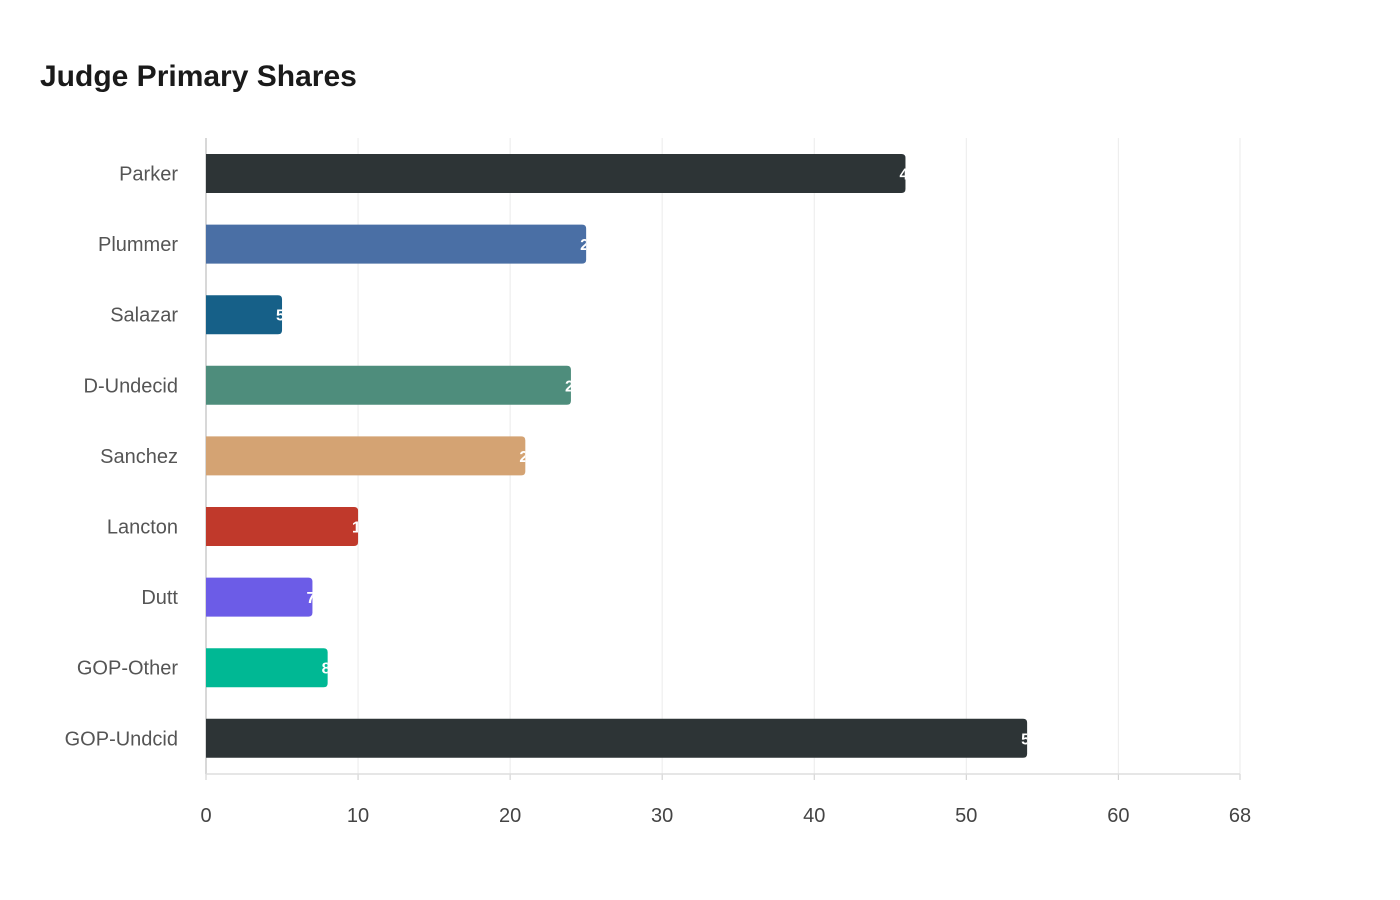  Describe the element at coordinates (556, 173) in the screenshot. I see `bar-parker` at that location.